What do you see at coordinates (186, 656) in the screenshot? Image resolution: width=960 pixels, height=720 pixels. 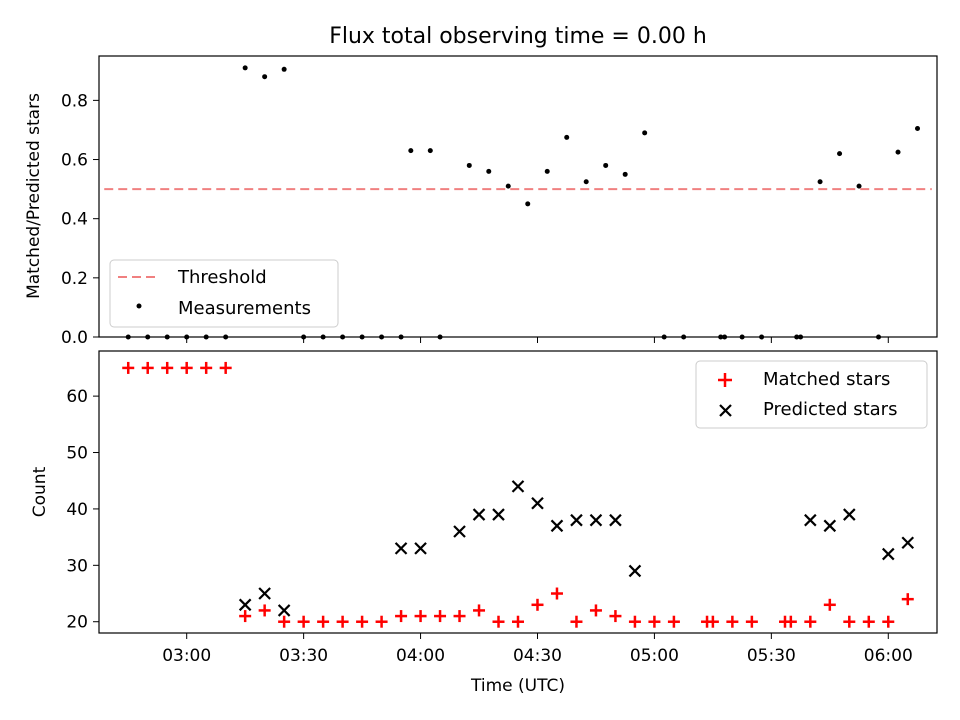 I see `x-tick-label: 03:00` at bounding box center [186, 656].